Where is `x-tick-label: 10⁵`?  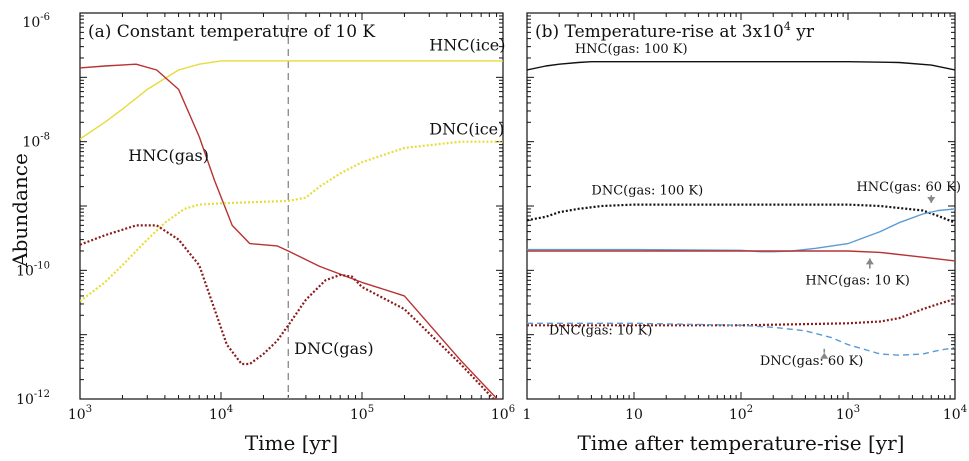 x-tick-label: 10⁵ is located at coordinates (362, 413).